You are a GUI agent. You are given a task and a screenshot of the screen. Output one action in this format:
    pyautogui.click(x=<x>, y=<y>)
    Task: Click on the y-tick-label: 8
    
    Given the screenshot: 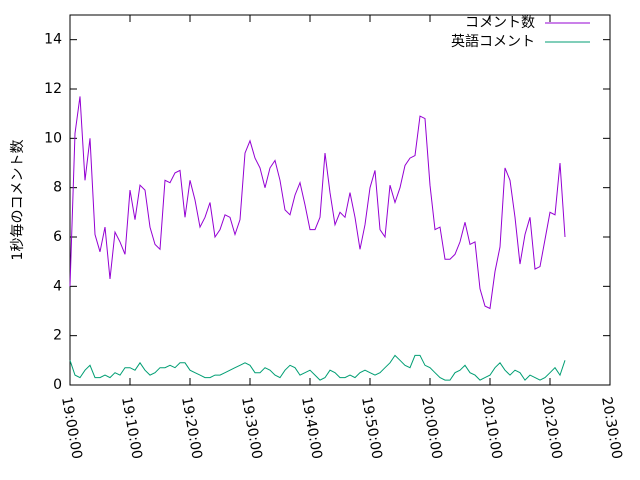 What is the action you would take?
    pyautogui.click(x=57, y=188)
    